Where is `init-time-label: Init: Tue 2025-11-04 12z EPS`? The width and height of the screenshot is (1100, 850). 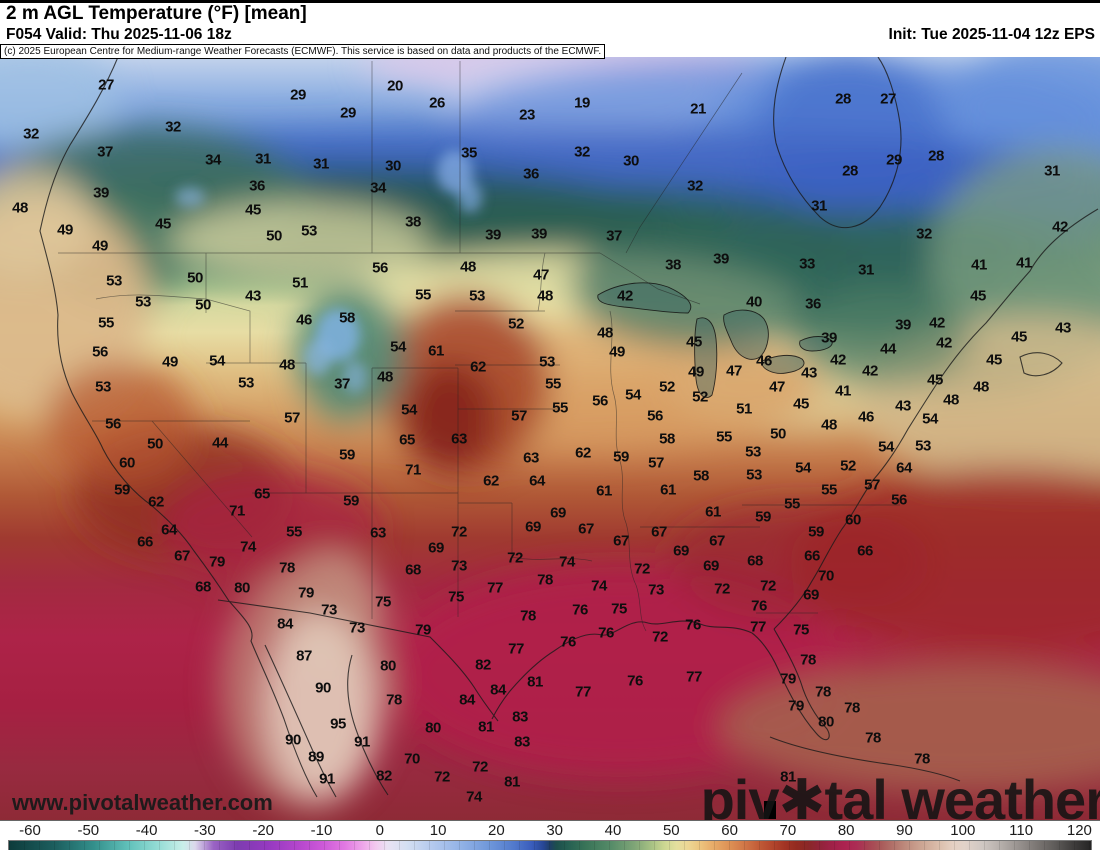 init-time-label: Init: Tue 2025-11-04 12z EPS is located at coordinates (991, 34).